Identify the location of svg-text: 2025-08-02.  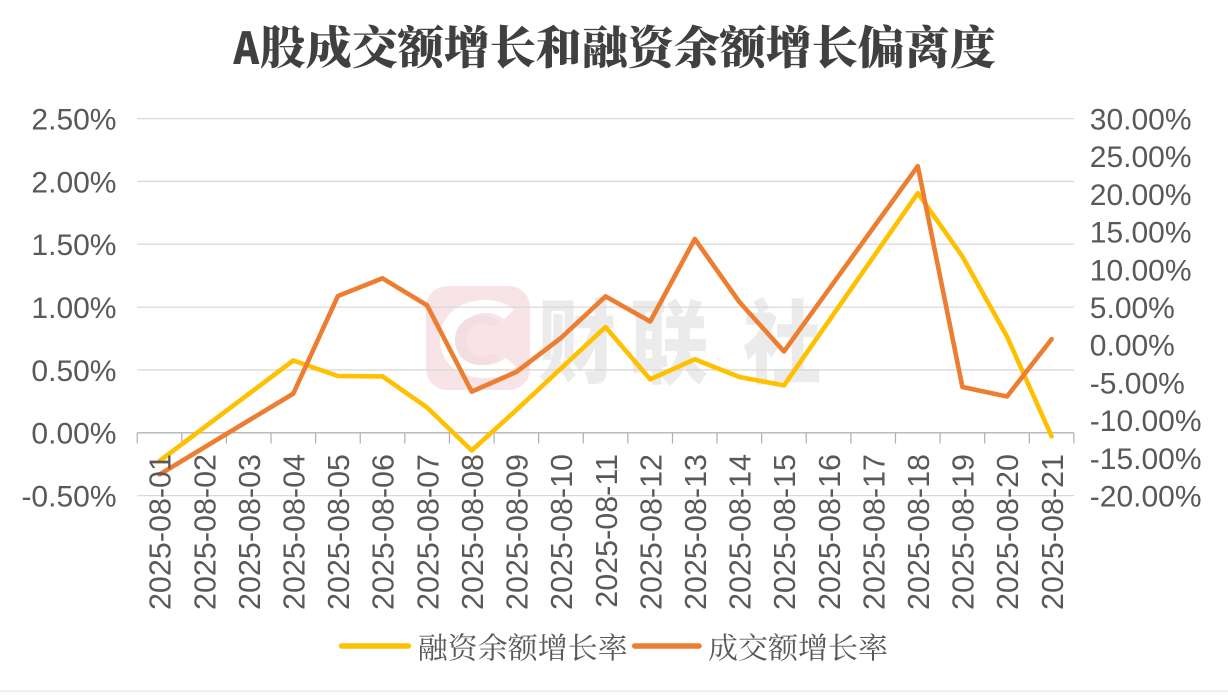
(205, 532).